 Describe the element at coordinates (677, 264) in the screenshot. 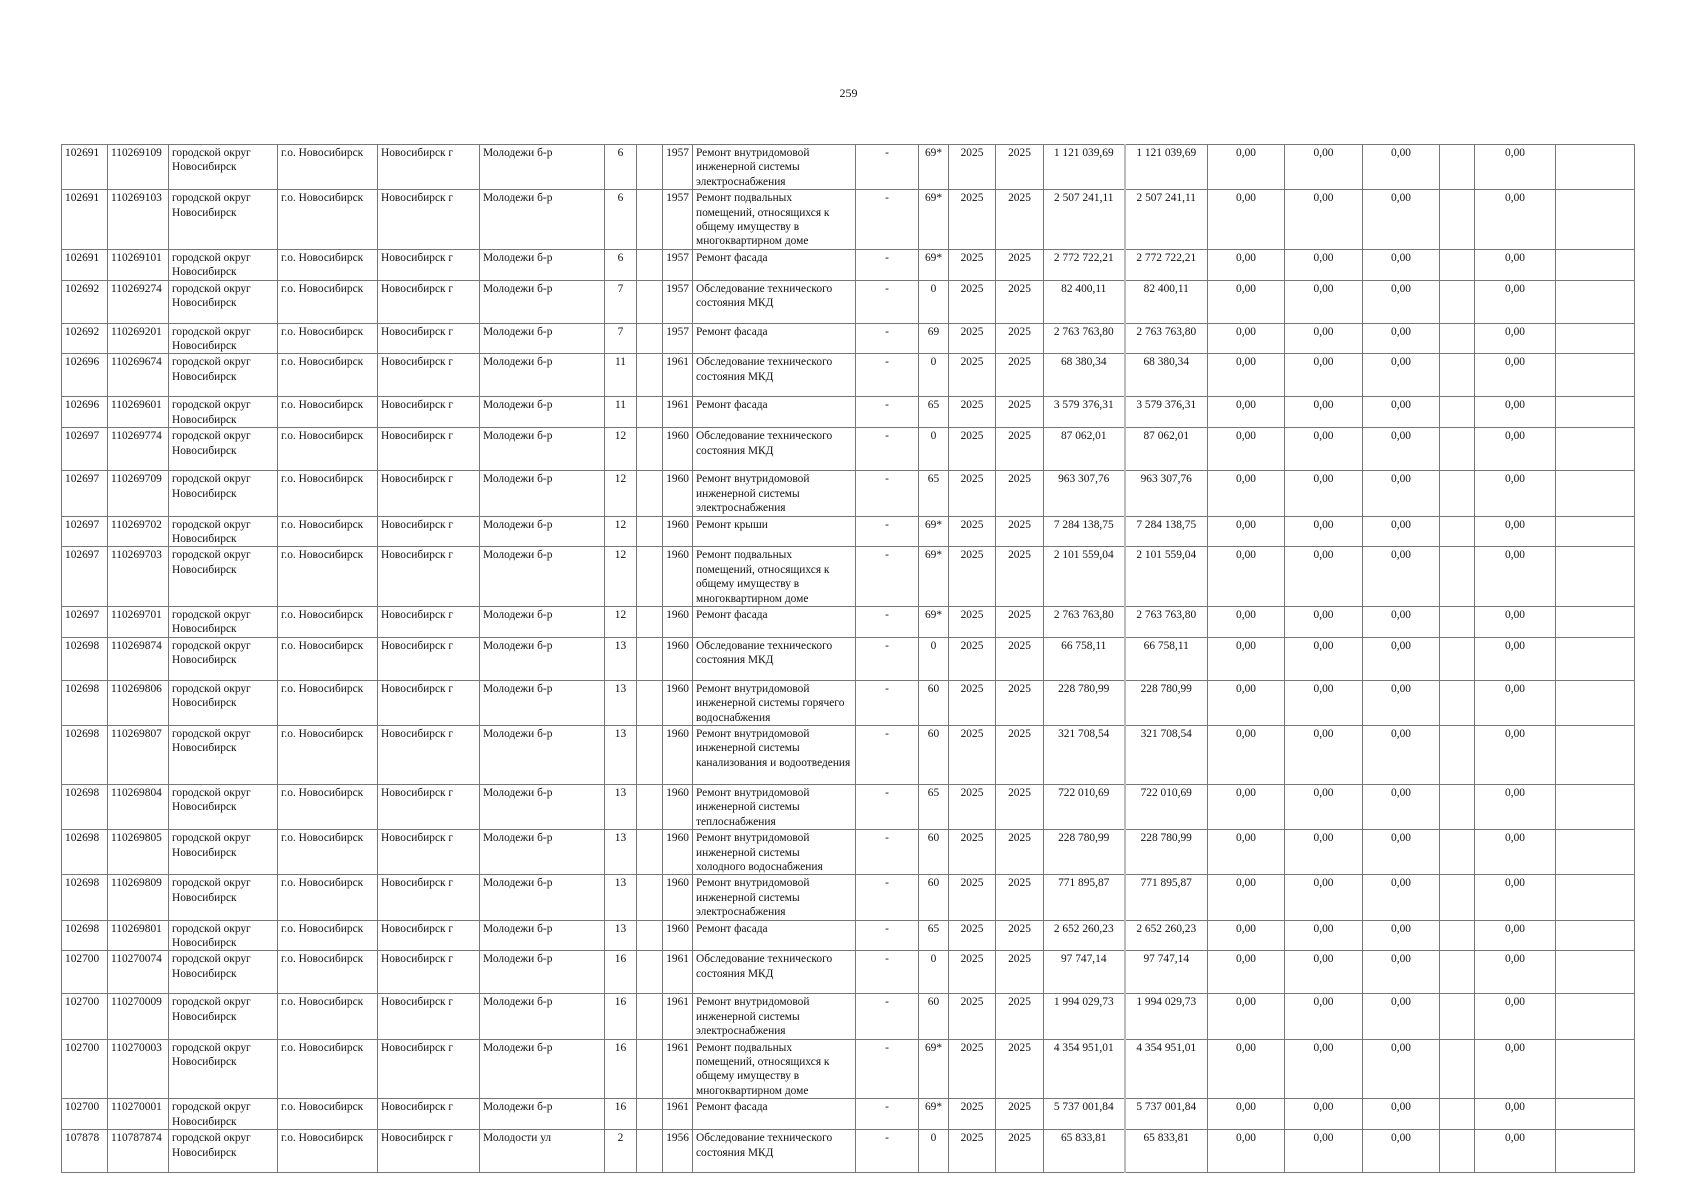

I see `cell-year-built: 1957` at that location.